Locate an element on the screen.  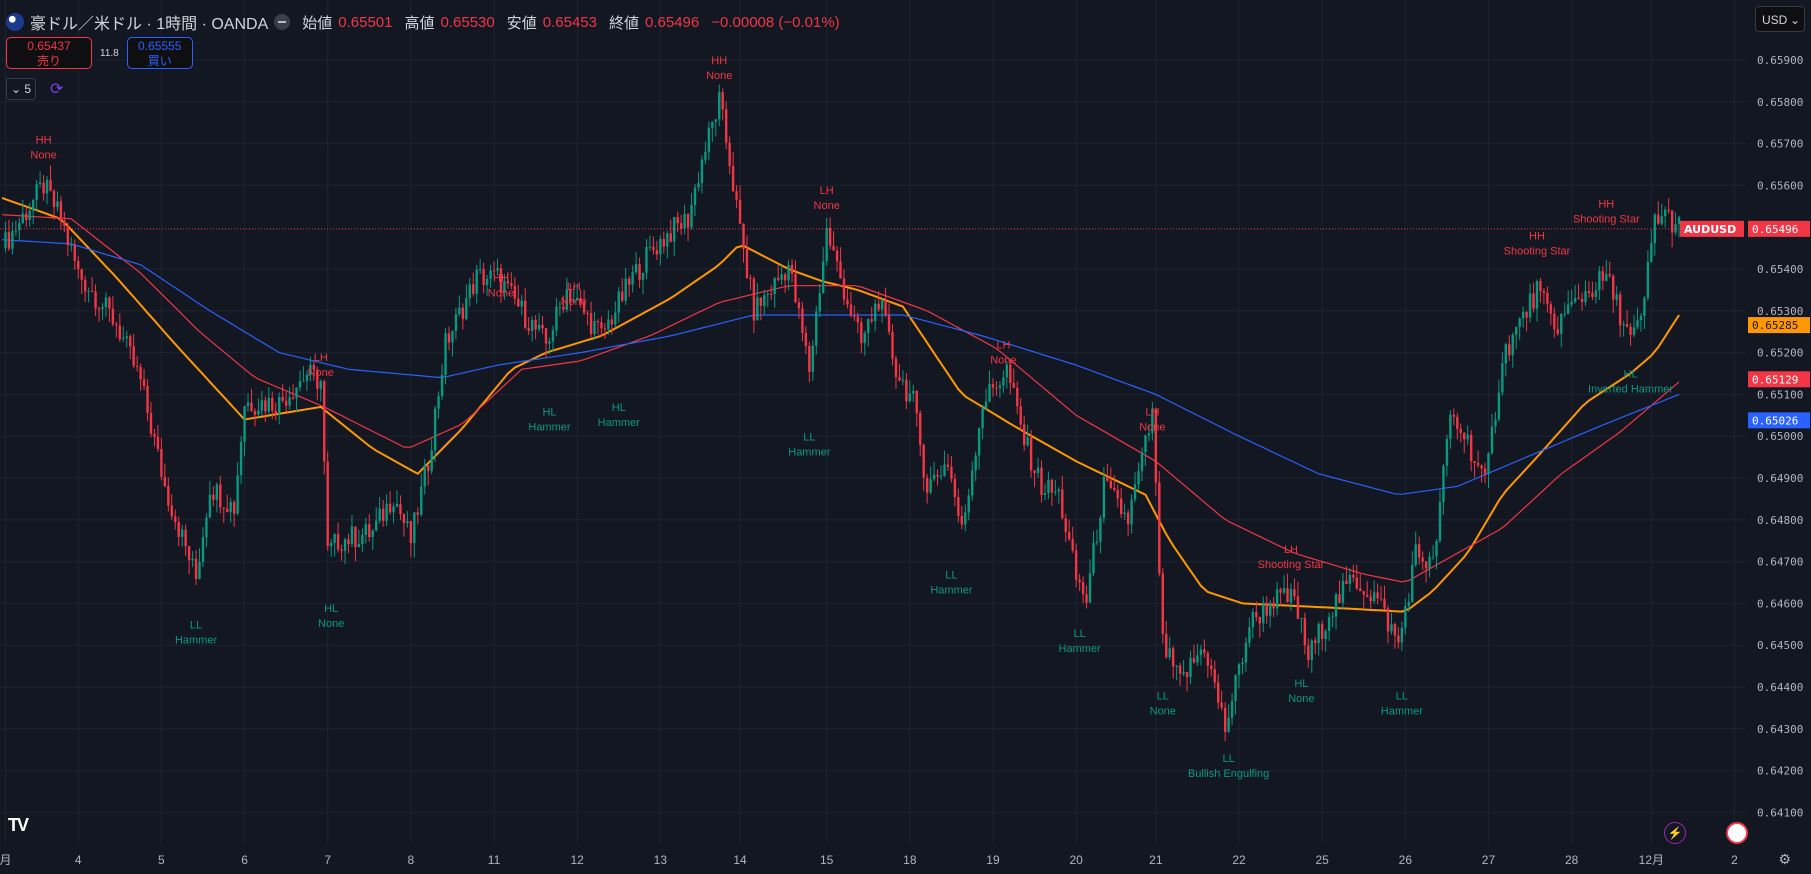
trade-panel: 0.65437 売り 11.8 0.65555 買い is located at coordinates (99, 53).